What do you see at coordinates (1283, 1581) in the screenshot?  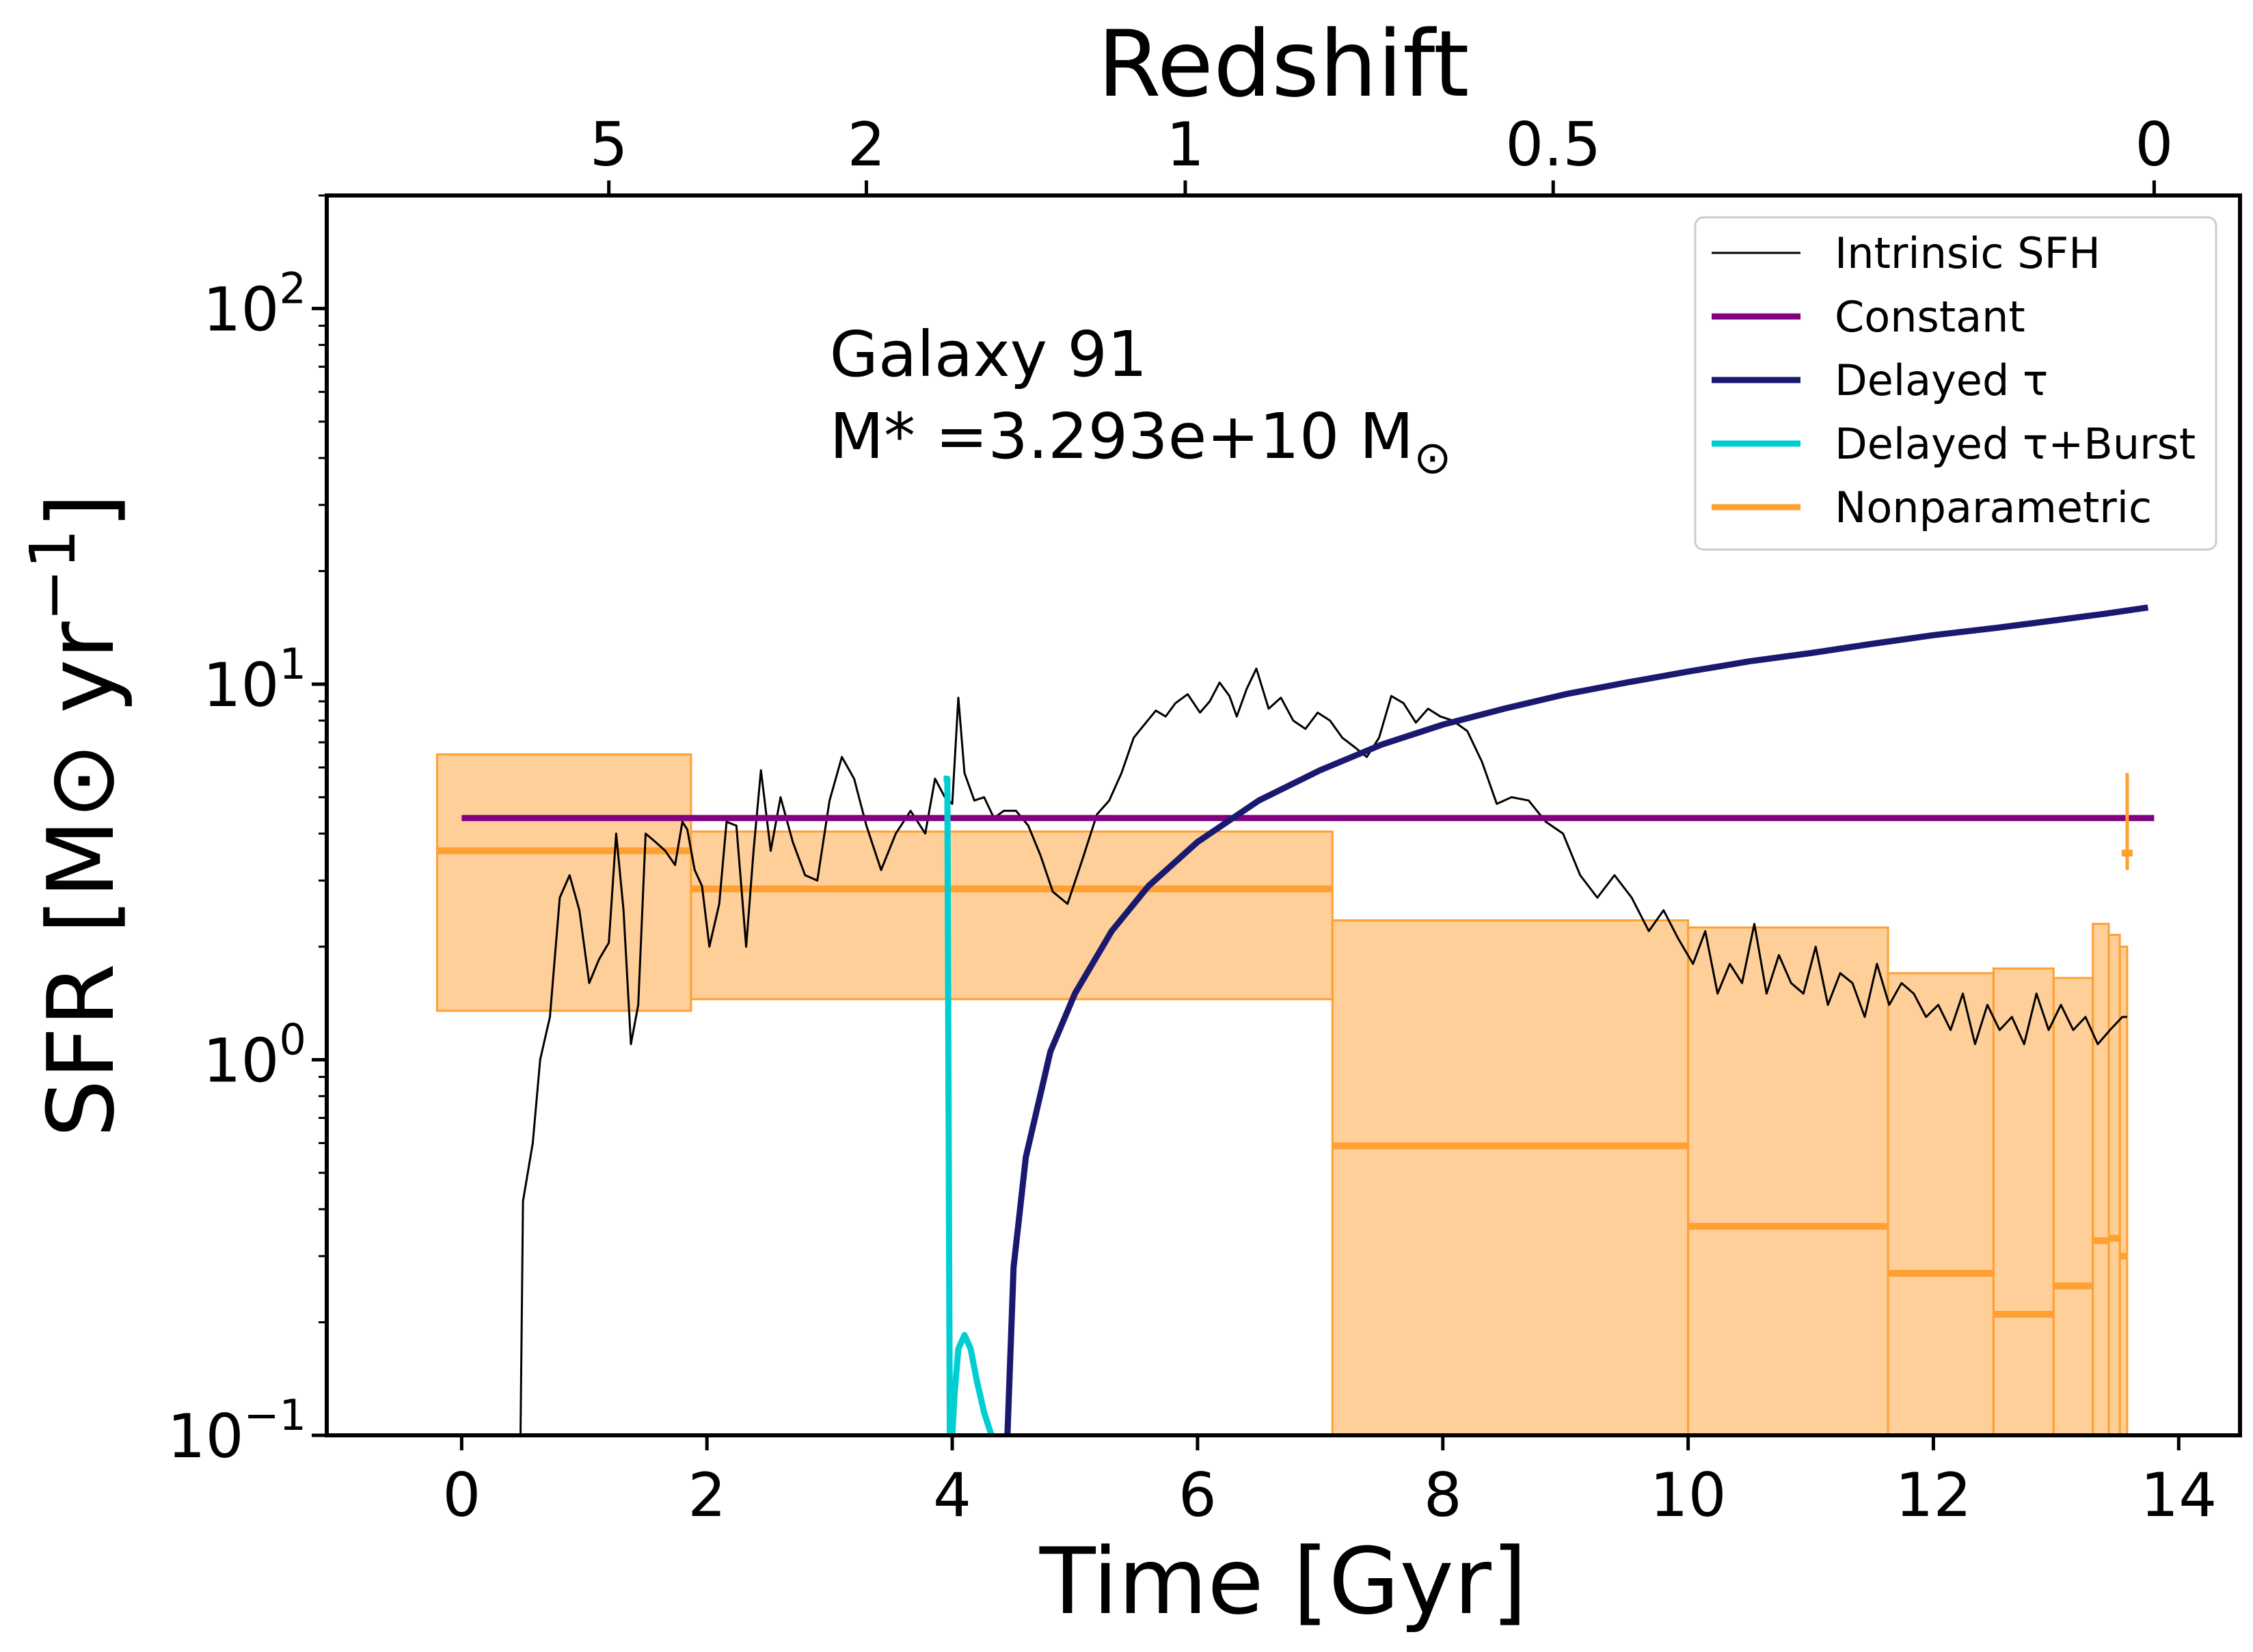 I see `x-axis-label: Time [Gyr]` at bounding box center [1283, 1581].